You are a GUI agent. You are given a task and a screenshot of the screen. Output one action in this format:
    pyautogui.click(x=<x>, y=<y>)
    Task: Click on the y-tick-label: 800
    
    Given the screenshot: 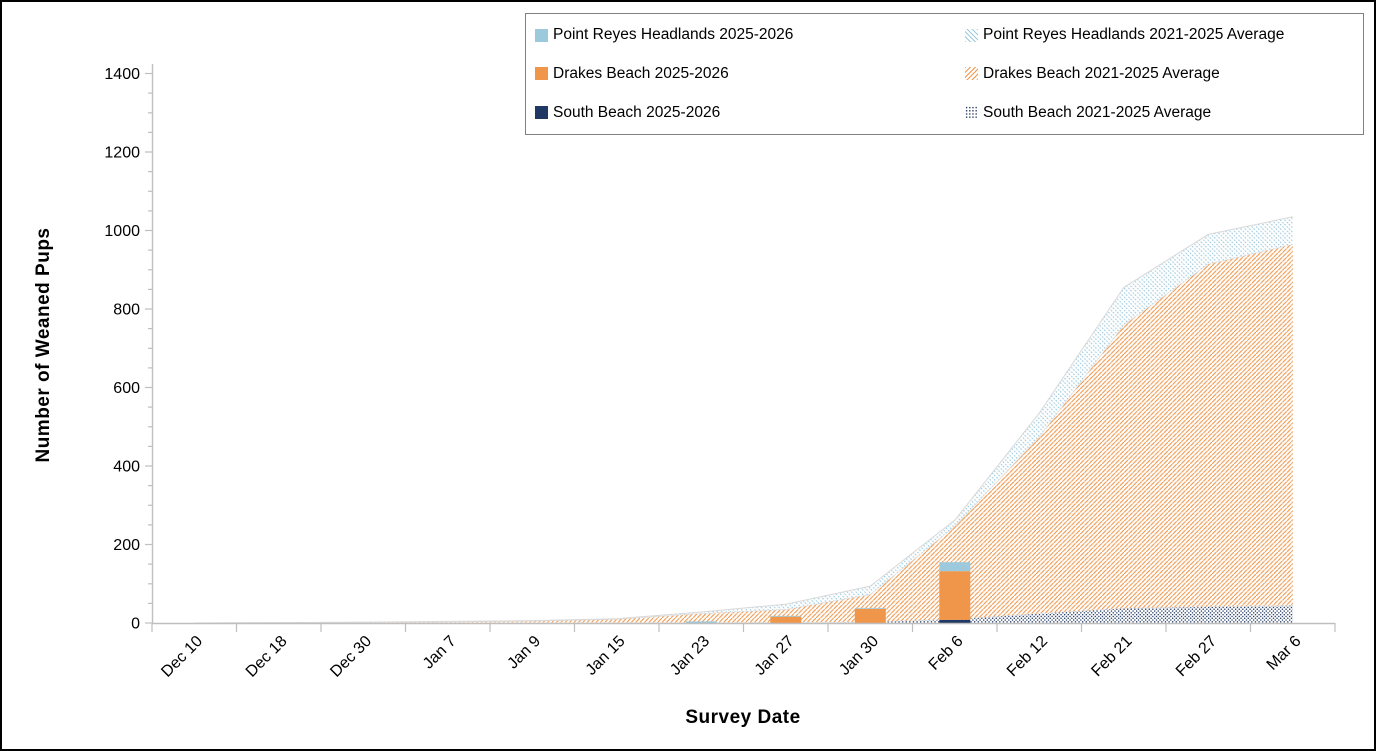 What is the action you would take?
    pyautogui.click(x=126, y=310)
    